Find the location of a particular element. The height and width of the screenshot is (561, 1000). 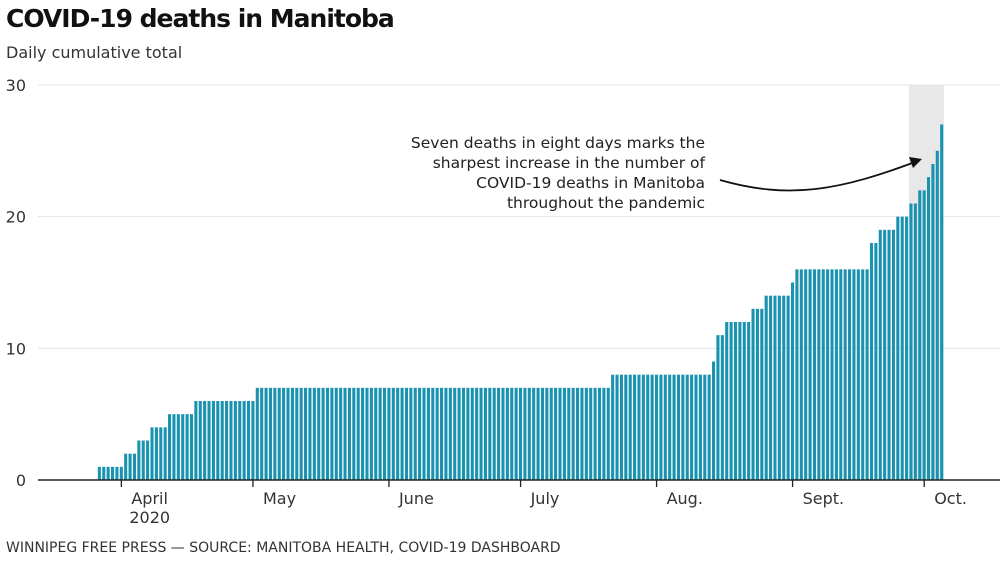

x-tick-label: July is located at coordinates (545, 498).